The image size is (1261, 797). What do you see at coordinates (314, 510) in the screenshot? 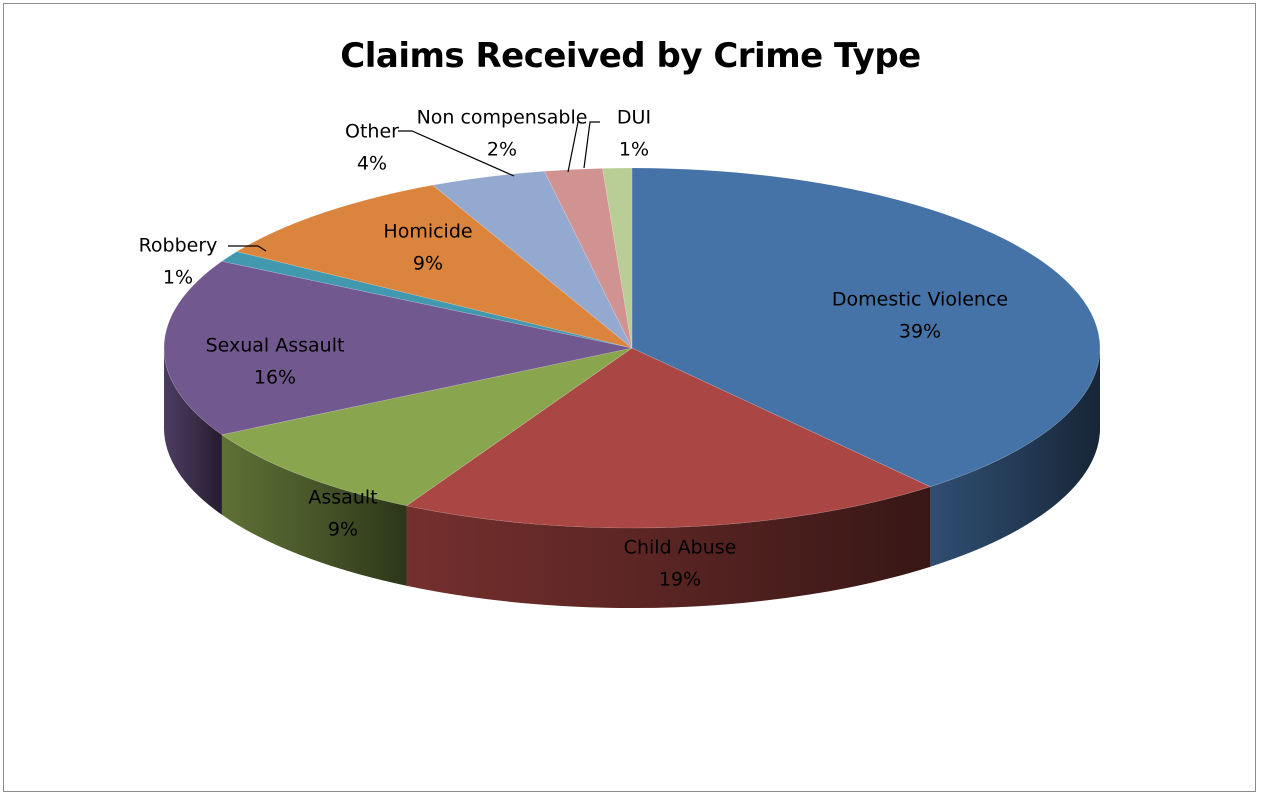
I see `slice-side-shade-assault` at bounding box center [314, 510].